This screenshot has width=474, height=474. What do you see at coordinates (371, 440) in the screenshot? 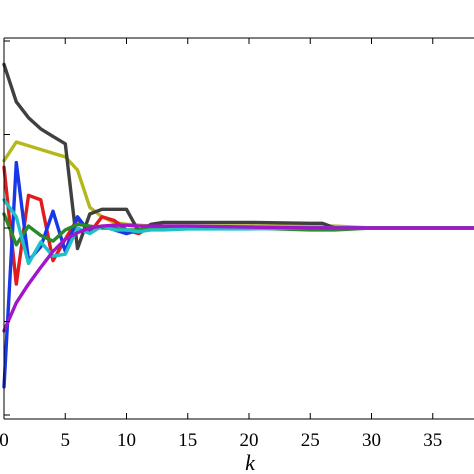
I see `x-tick-label: 30` at bounding box center [371, 440].